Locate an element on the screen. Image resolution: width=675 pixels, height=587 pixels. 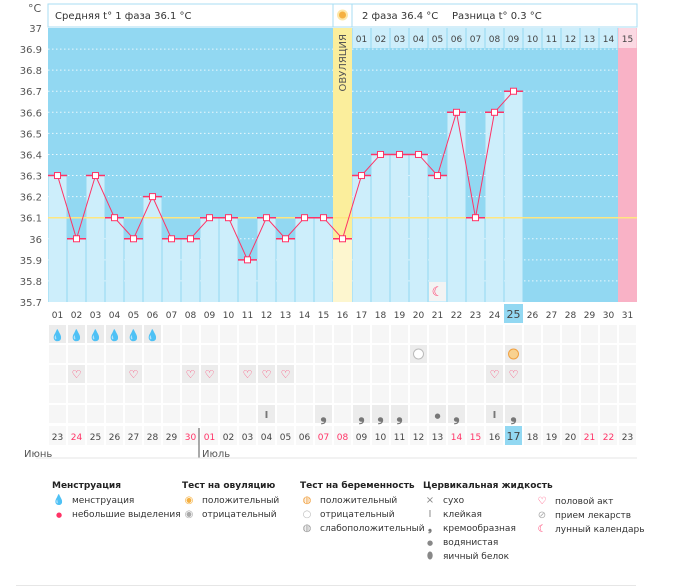
legend-label: небольшие выделения is located at coordinates (126, 515).